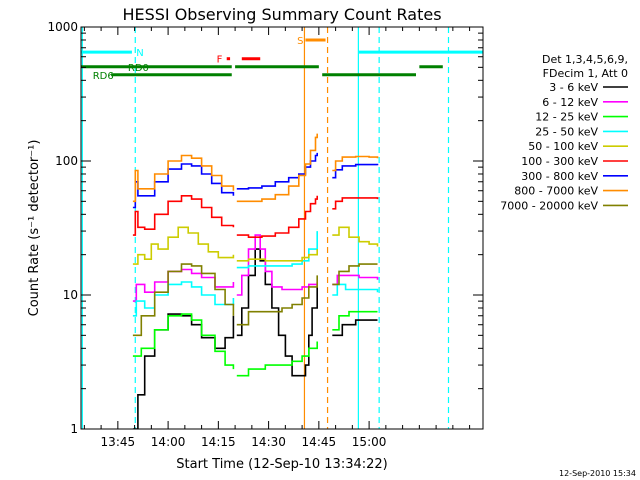 This screenshot has height=480, width=640. I want to click on legend-label: 7000 - 20000 keV, so click(549, 205).